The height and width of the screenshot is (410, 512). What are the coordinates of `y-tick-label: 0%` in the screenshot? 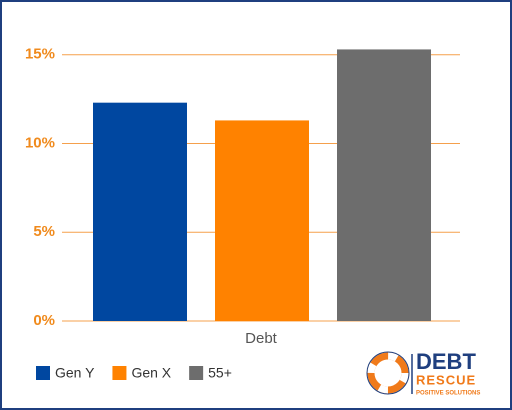 It's located at (44, 320).